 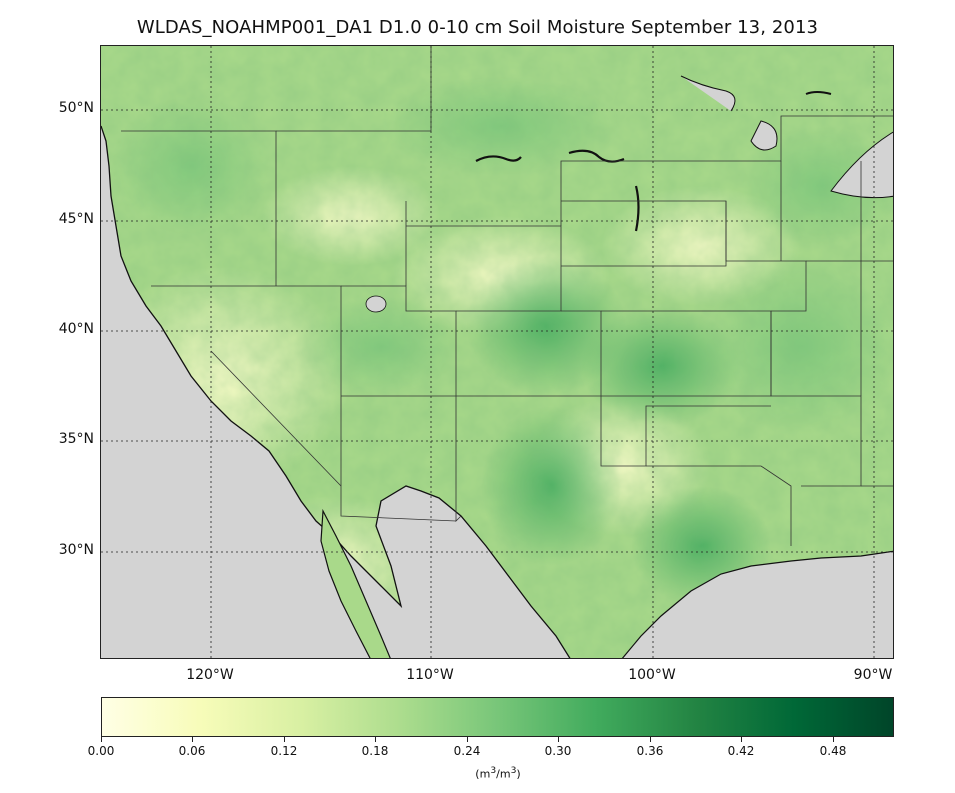 What do you see at coordinates (497, 717) in the screenshot?
I see `colorbar` at bounding box center [497, 717].